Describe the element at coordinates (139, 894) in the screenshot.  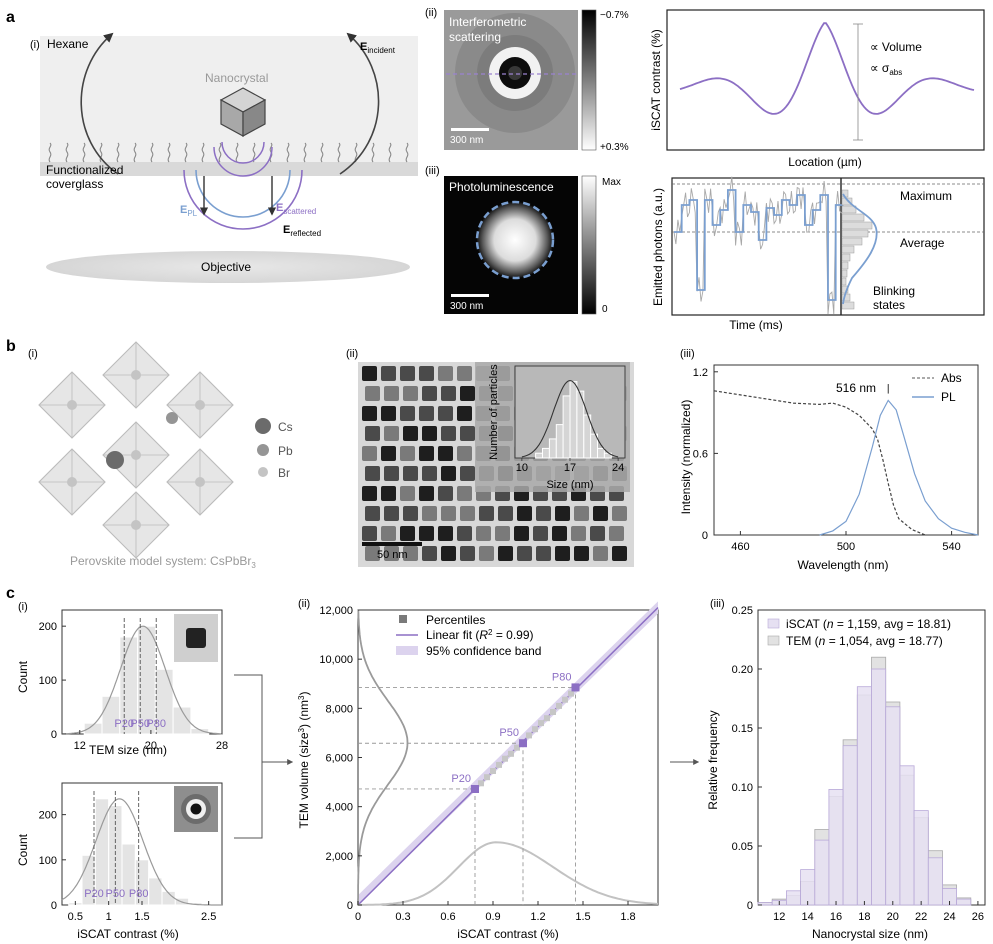
I see `percentile-label-p80: P80` at that location.